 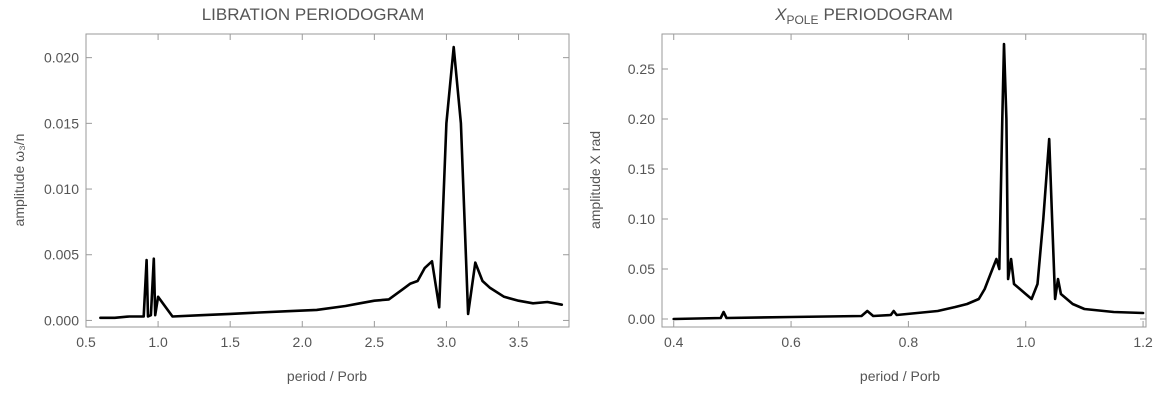 What do you see at coordinates (909, 342) in the screenshot?
I see `x-tick-label: 0.8` at bounding box center [909, 342].